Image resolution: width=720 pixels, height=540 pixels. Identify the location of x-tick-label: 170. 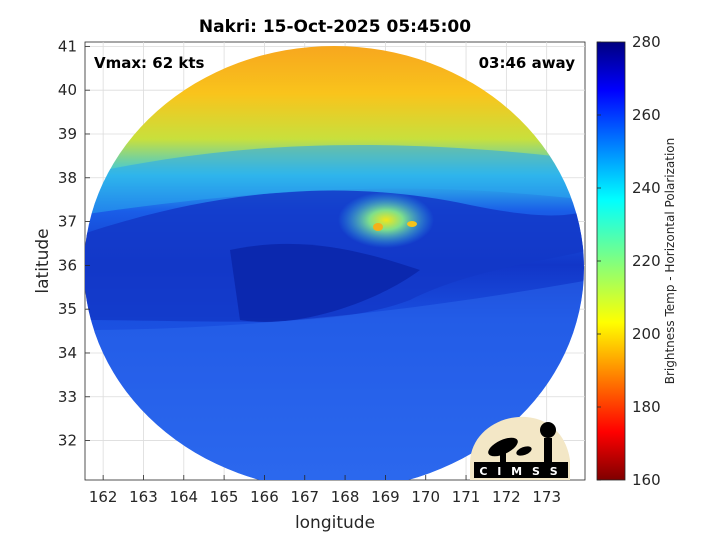
(425, 497).